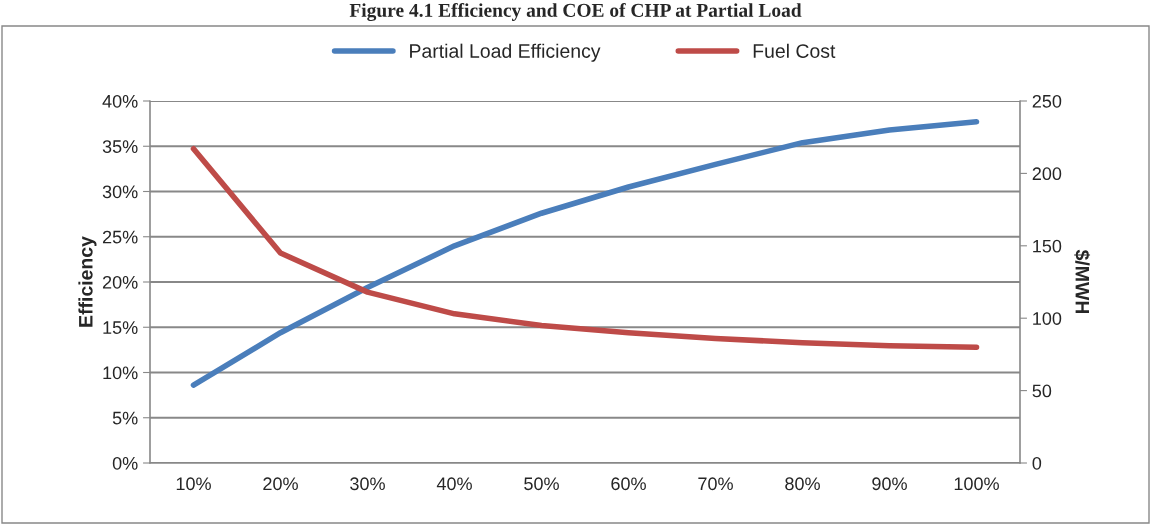 The image size is (1151, 525). Describe the element at coordinates (794, 50) in the screenshot. I see `legend-label: Fuel Cost` at that location.